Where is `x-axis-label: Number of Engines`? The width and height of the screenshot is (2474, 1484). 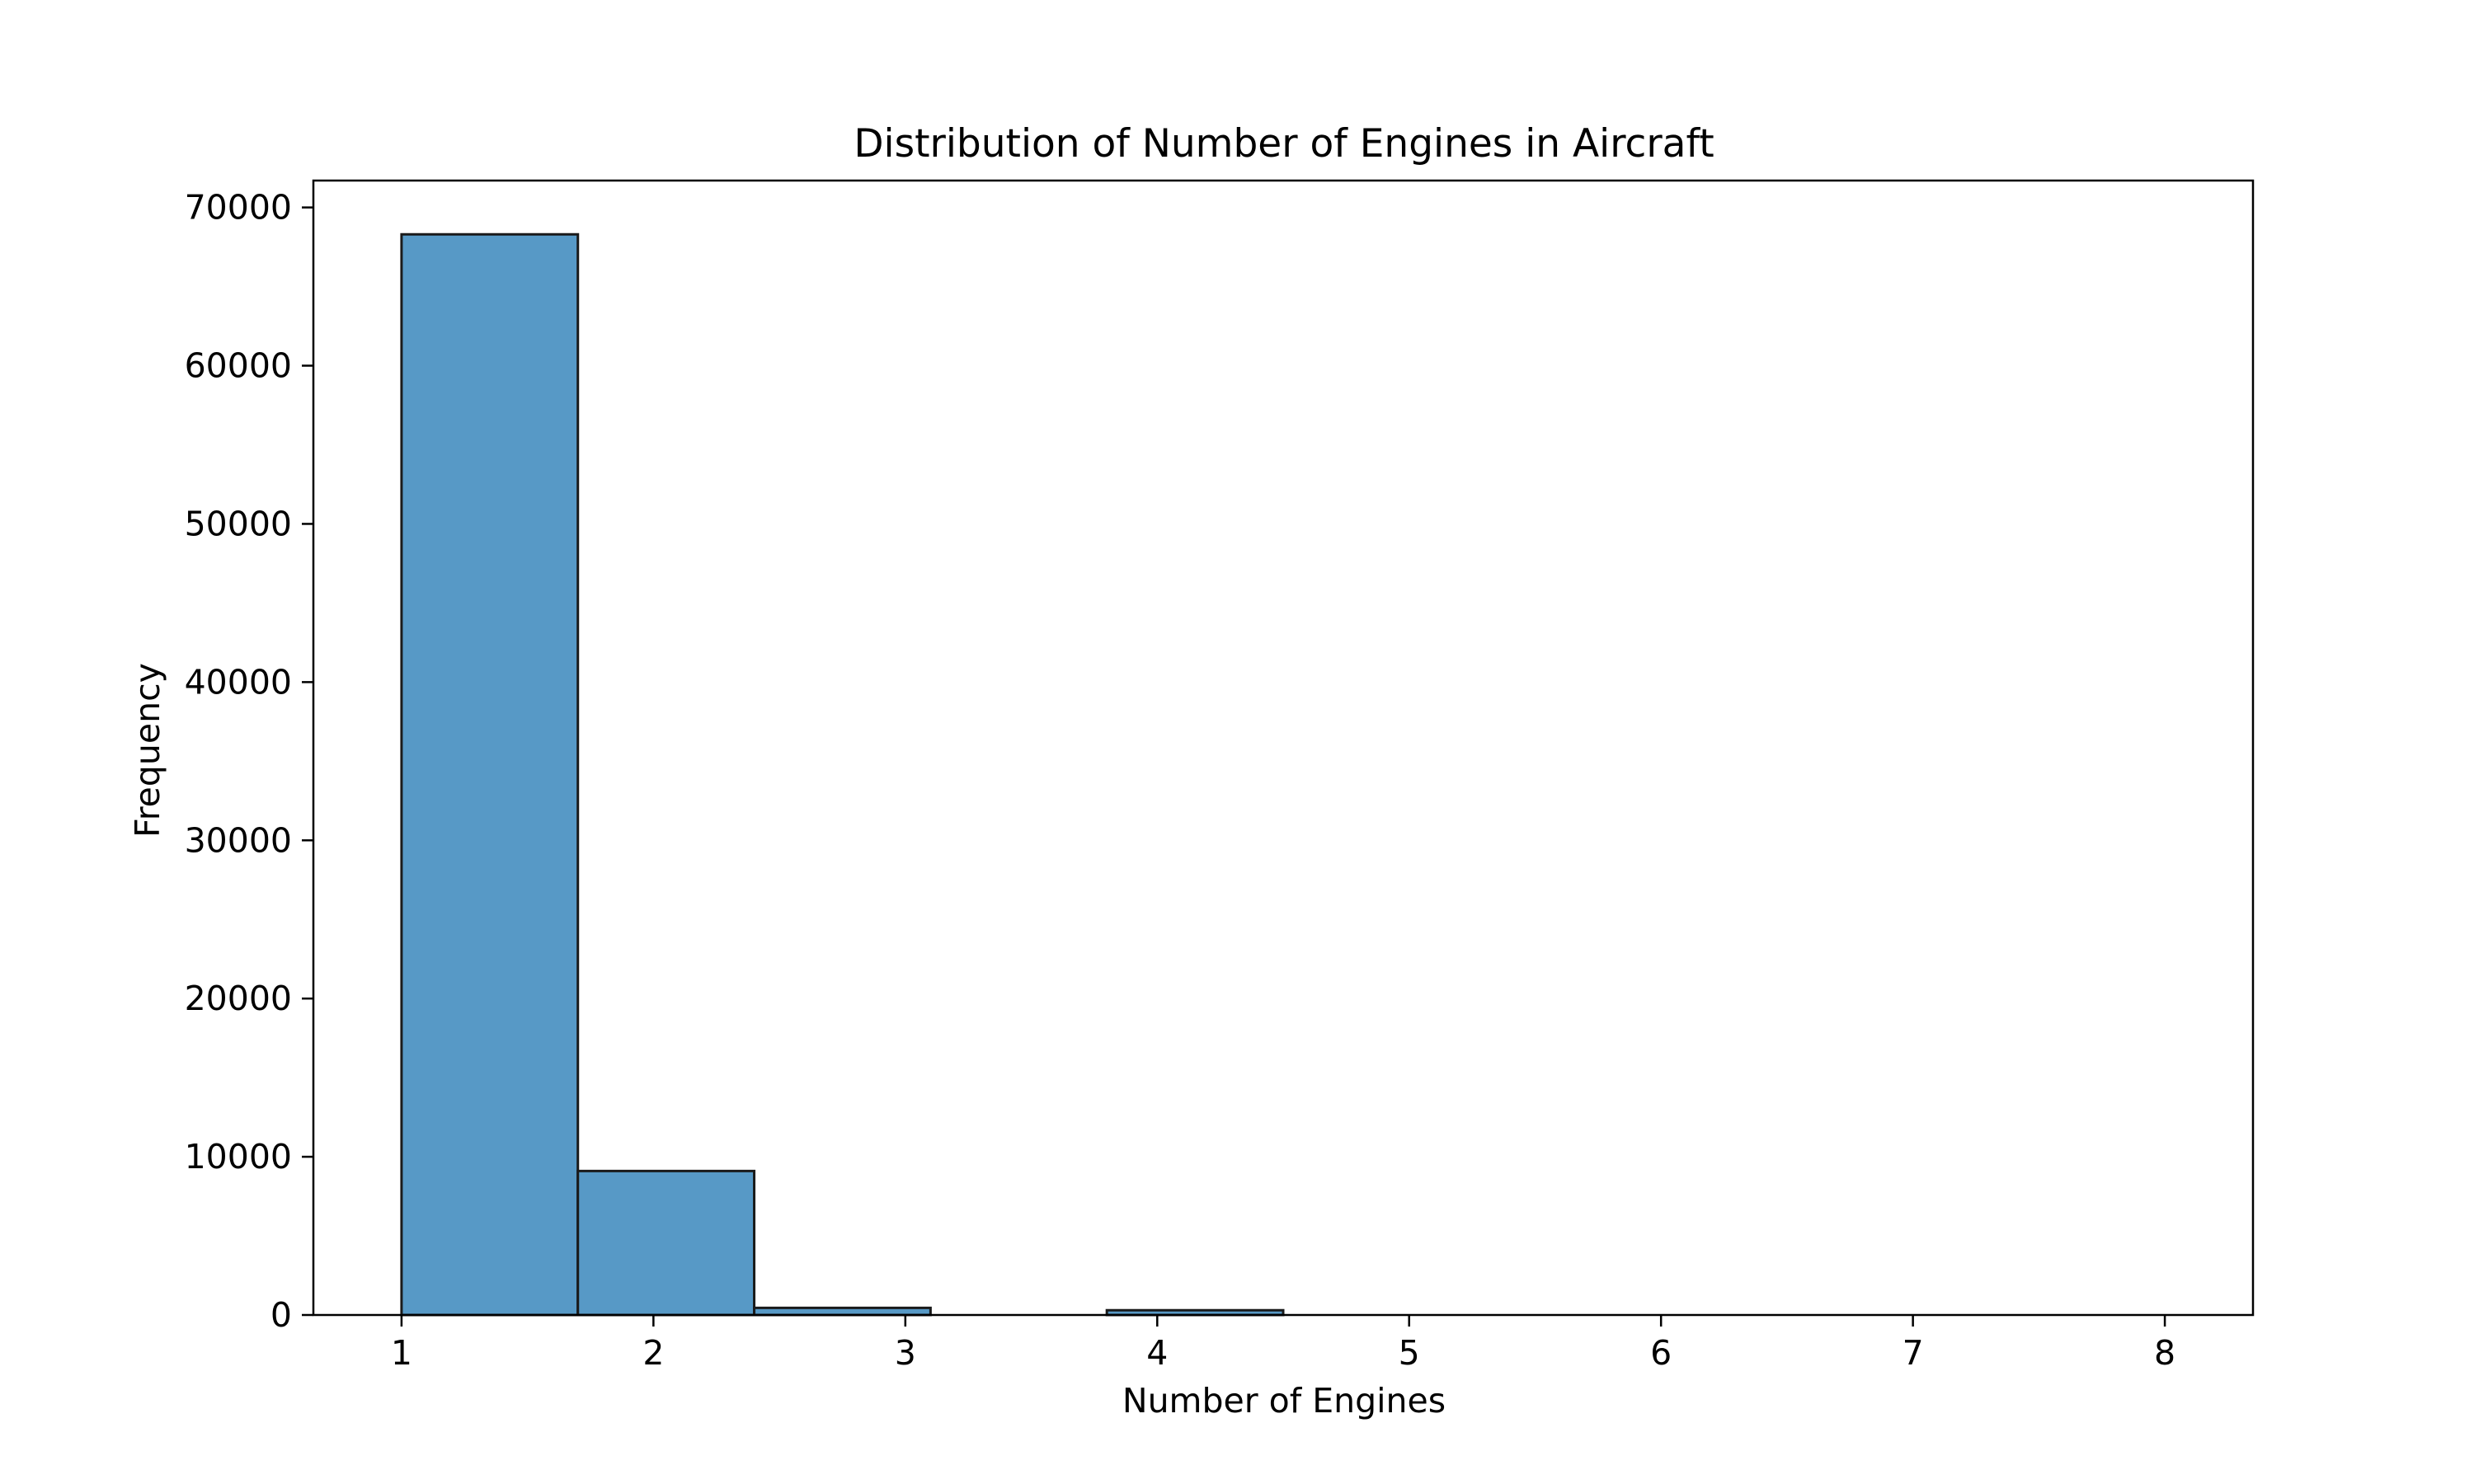 x-axis-label: Number of Engines is located at coordinates (1284, 1401).